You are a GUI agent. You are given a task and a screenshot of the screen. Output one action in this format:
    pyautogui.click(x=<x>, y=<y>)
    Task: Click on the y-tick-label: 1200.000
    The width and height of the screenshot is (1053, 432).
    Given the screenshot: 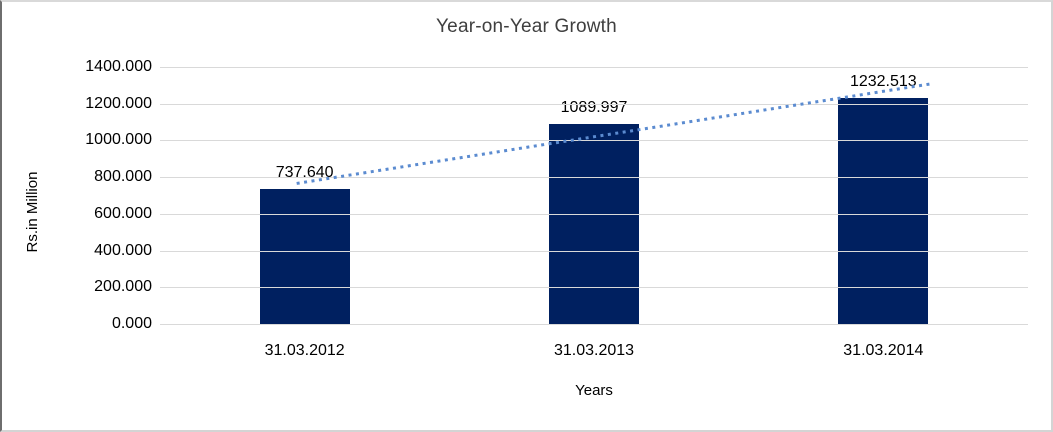 What is the action you would take?
    pyautogui.click(x=118, y=103)
    